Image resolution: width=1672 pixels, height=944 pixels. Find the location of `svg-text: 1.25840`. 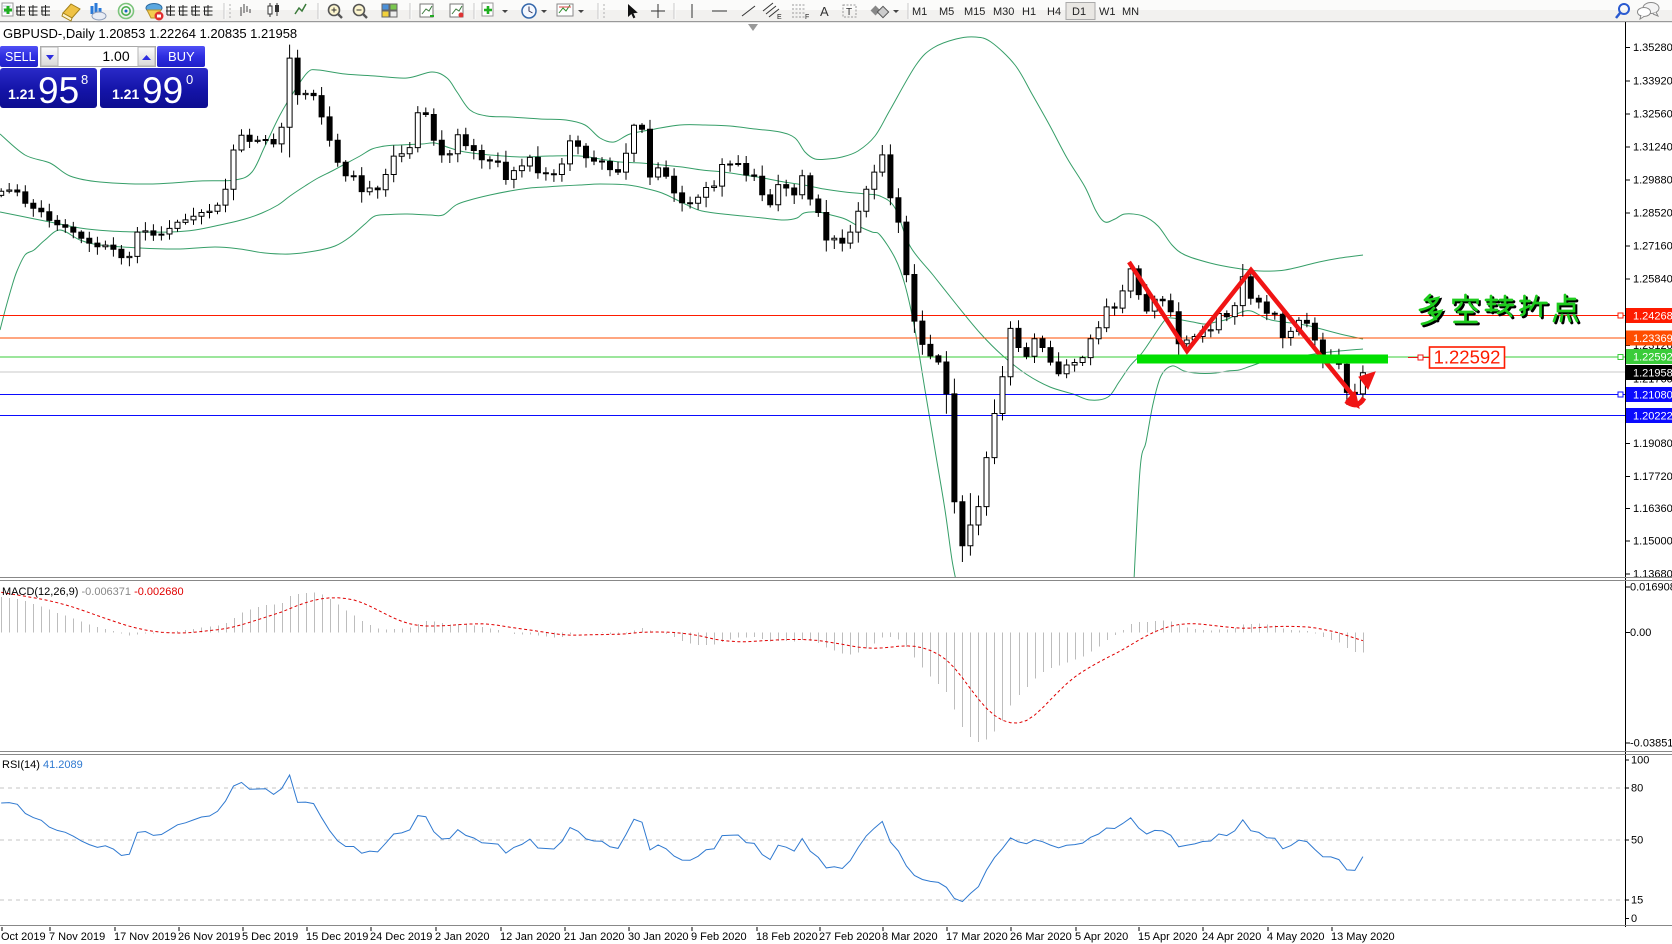

svg-text: 1.25840 is located at coordinates (1652, 280).